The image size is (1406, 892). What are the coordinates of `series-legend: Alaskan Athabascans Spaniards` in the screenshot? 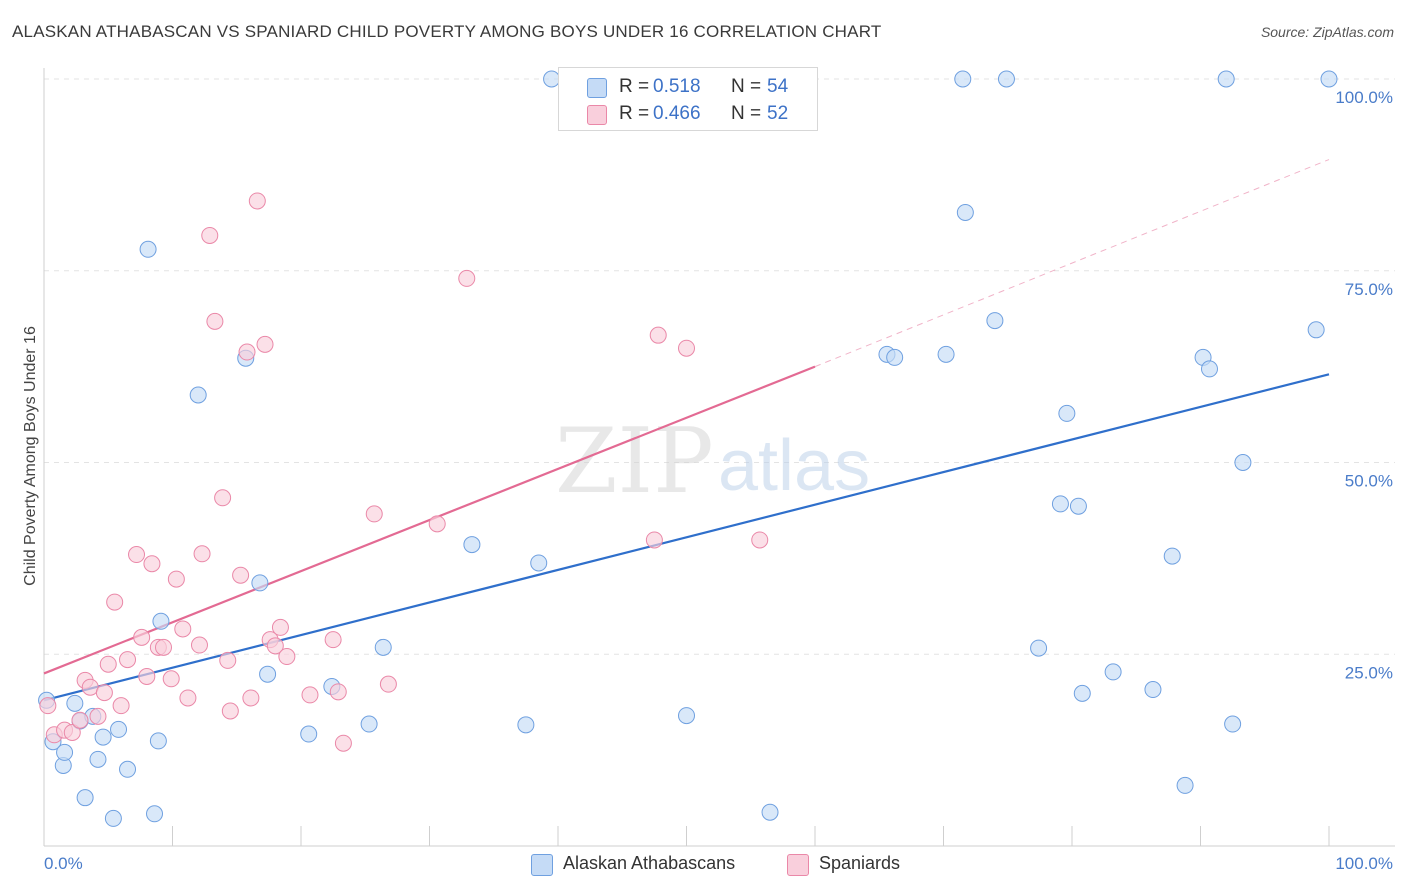 It's located at (703, 865).